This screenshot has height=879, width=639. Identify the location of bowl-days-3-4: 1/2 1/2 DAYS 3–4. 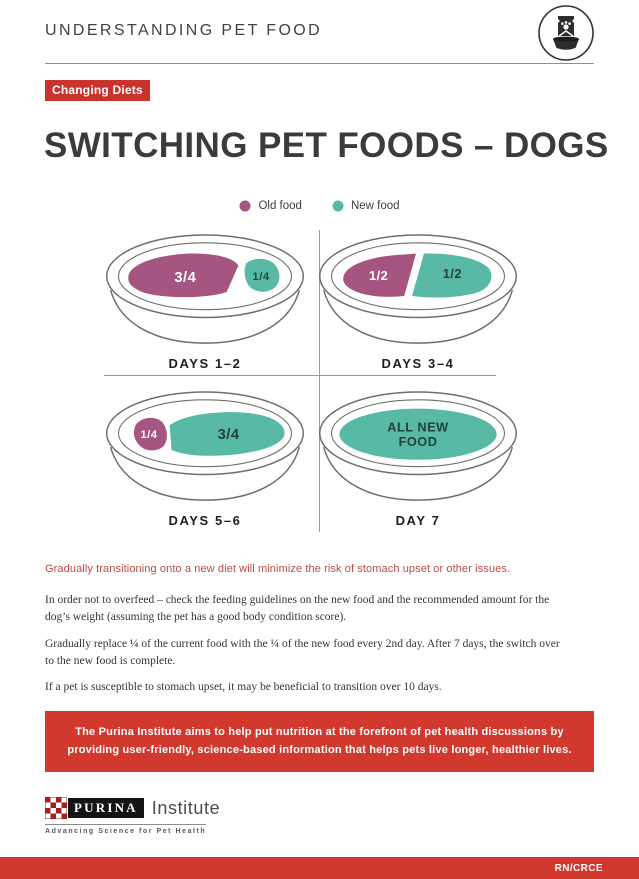
(418, 302).